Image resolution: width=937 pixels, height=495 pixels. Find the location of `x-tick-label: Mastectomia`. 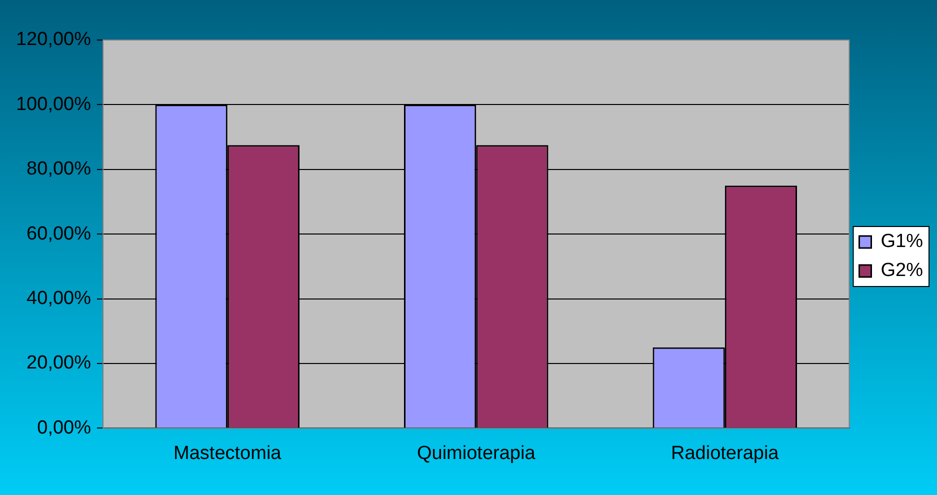

x-tick-label: Mastectomia is located at coordinates (228, 453).